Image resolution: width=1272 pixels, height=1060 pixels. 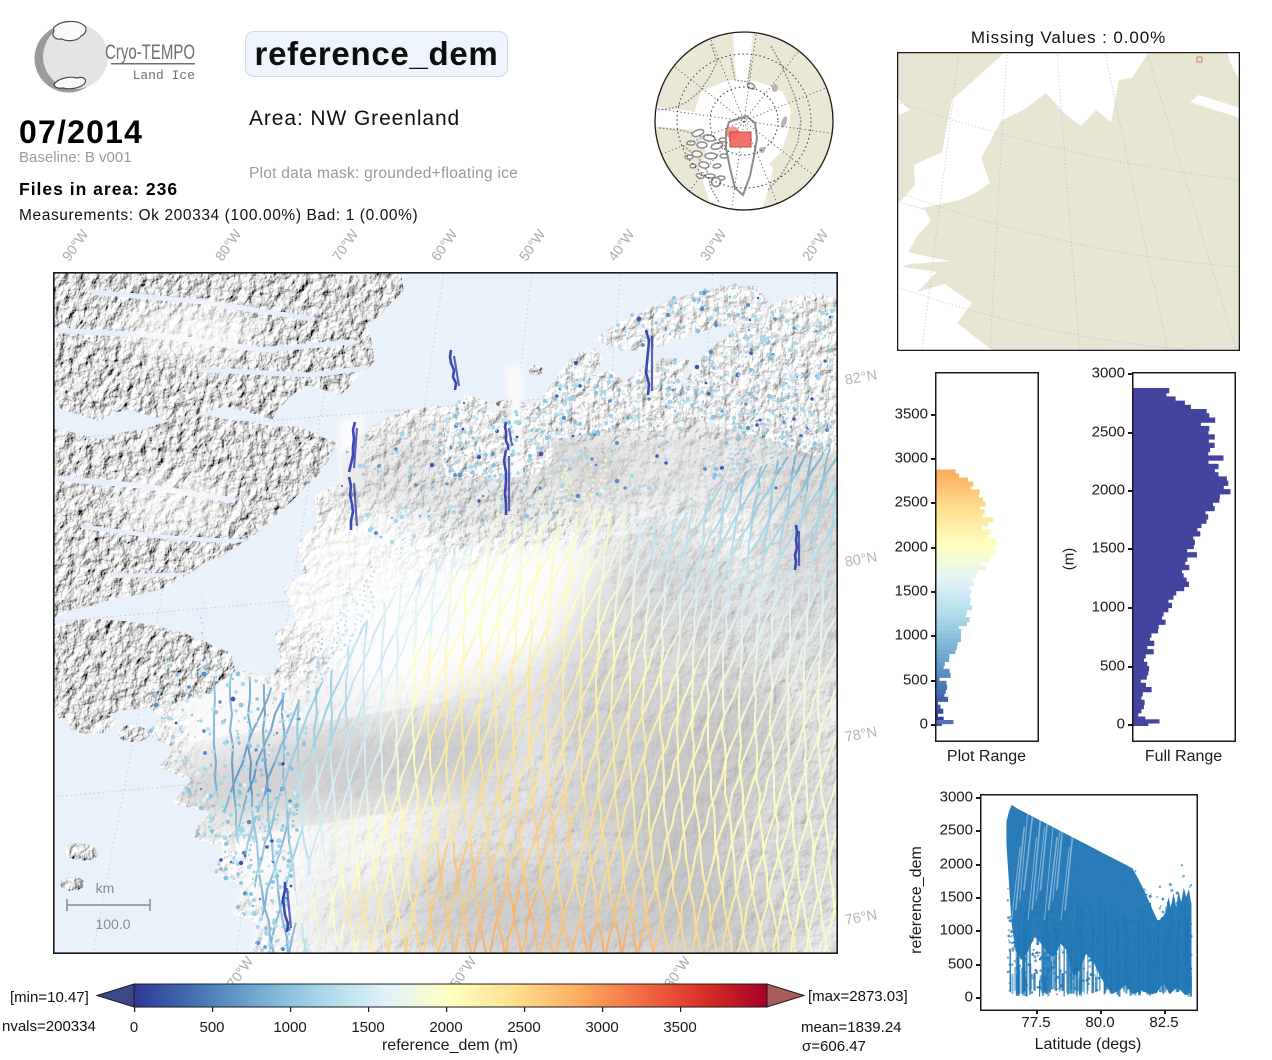 I want to click on svg-text: km, so click(x=105, y=888).